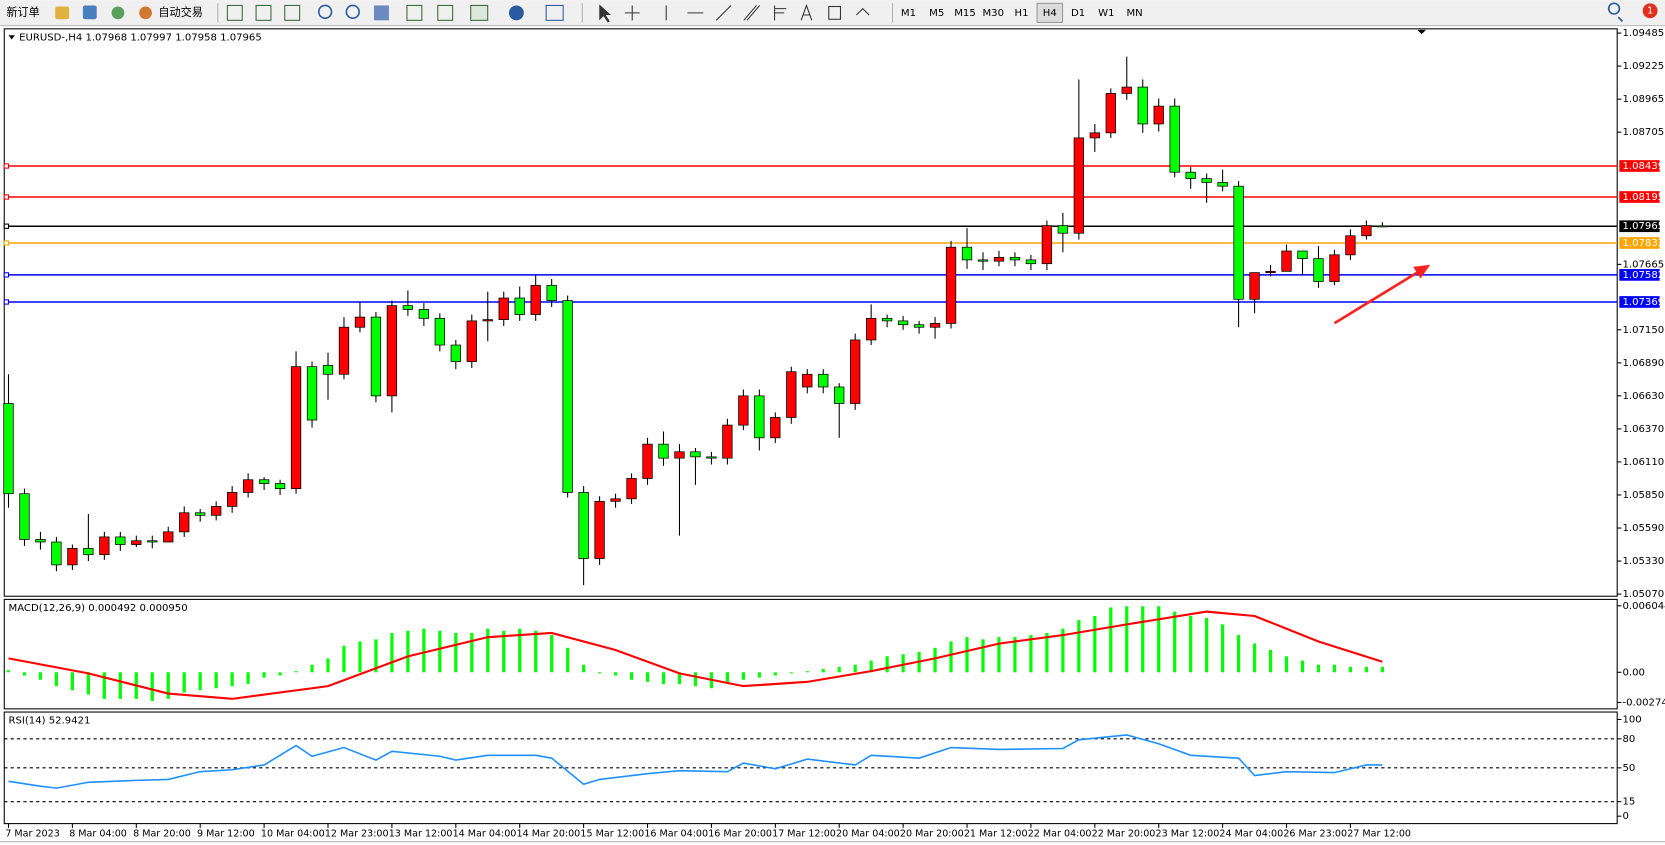 This screenshot has height=845, width=1665. Describe the element at coordinates (1615, 12) in the screenshot. I see `search-icon` at that location.